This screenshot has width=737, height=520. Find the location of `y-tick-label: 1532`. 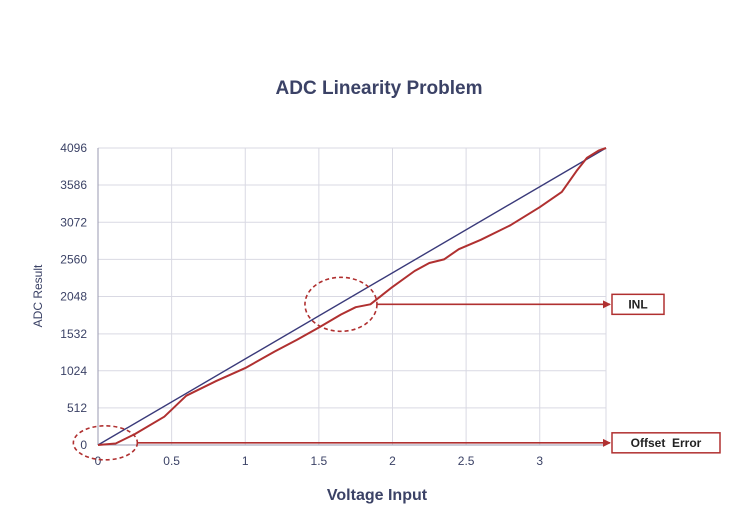

y-tick-label: 1532 is located at coordinates (73, 334).